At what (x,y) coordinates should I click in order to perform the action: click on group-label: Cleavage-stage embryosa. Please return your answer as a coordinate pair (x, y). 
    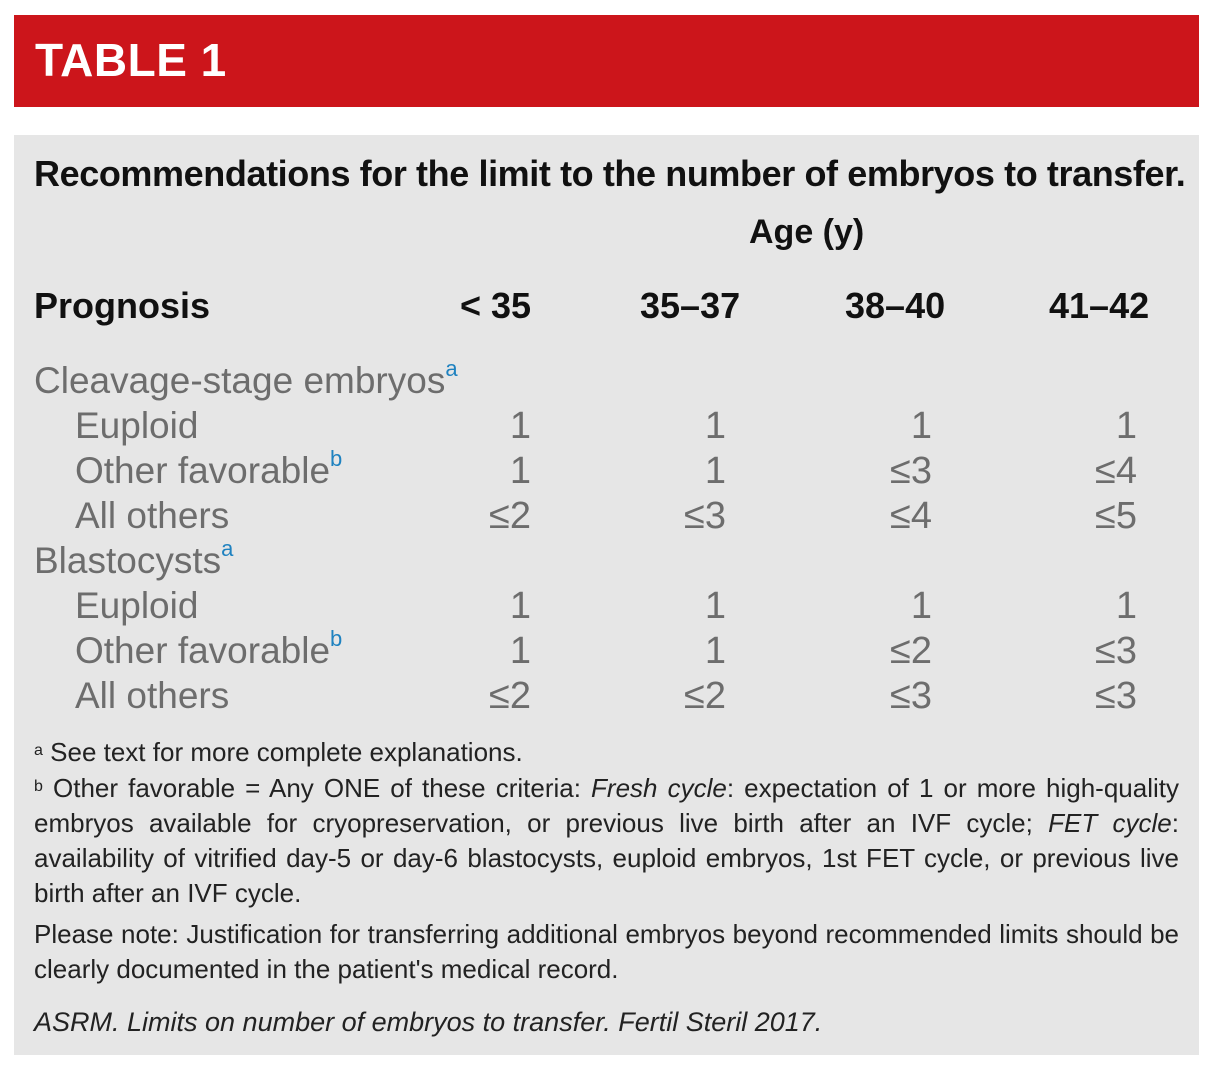
    Looking at the image, I should click on (246, 378).